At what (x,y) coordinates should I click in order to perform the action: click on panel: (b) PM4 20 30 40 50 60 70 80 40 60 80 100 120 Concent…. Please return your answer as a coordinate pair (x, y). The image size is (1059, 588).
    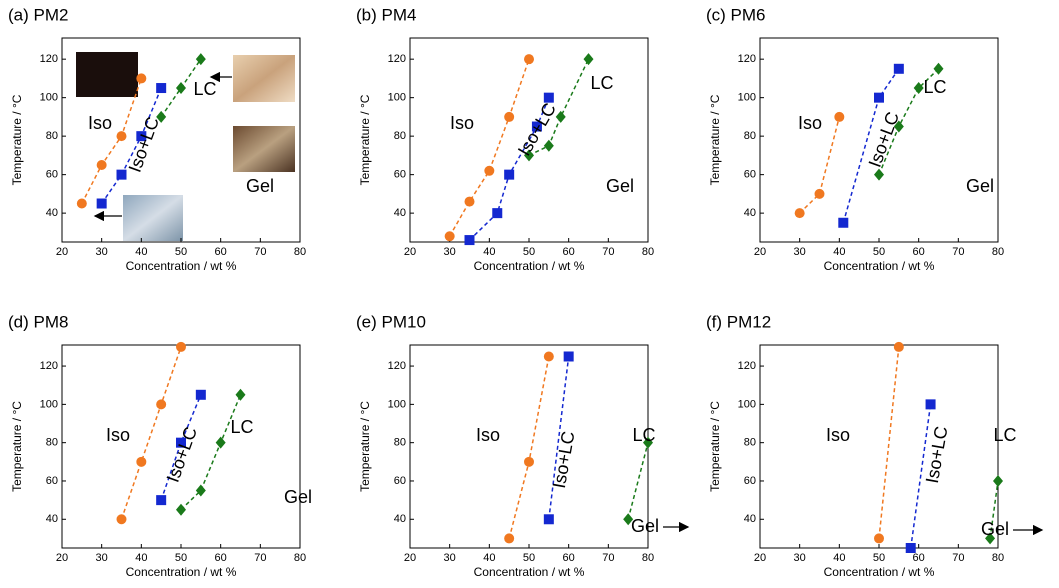
    Looking at the image, I should click on (505, 139).